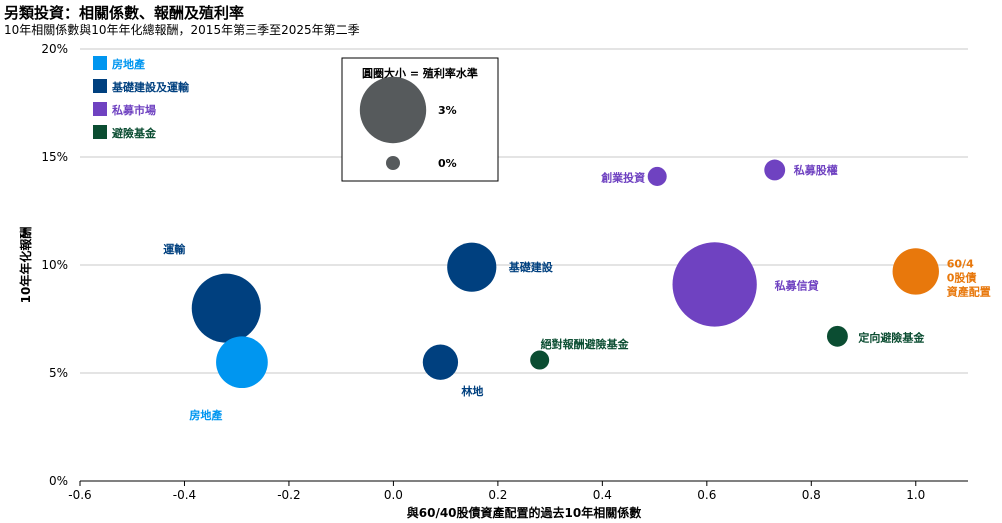 This screenshot has height=523, width=1002. Describe the element at coordinates (531, 267) in the screenshot. I see `bubble-label: 基礎建設` at that location.